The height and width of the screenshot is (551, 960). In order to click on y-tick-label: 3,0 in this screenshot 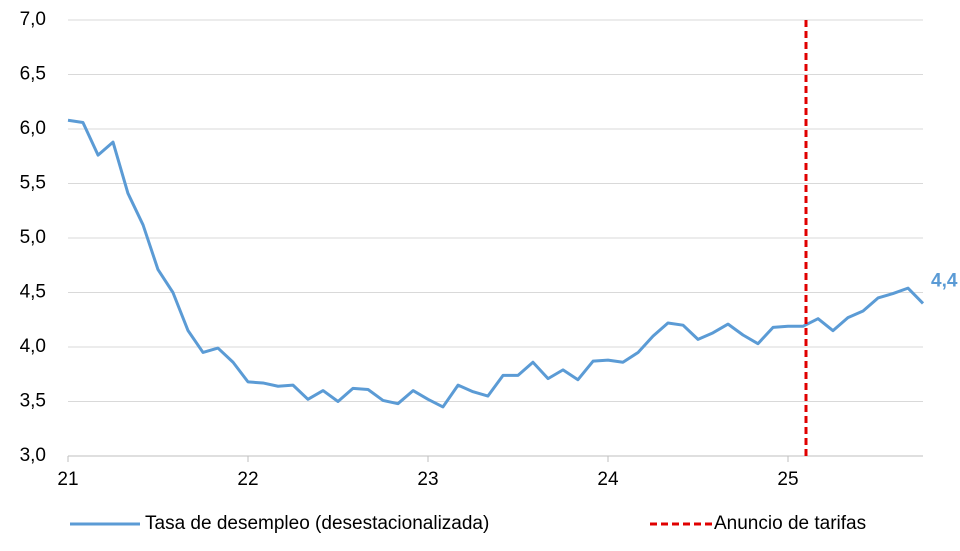, I will do `click(33, 455)`.